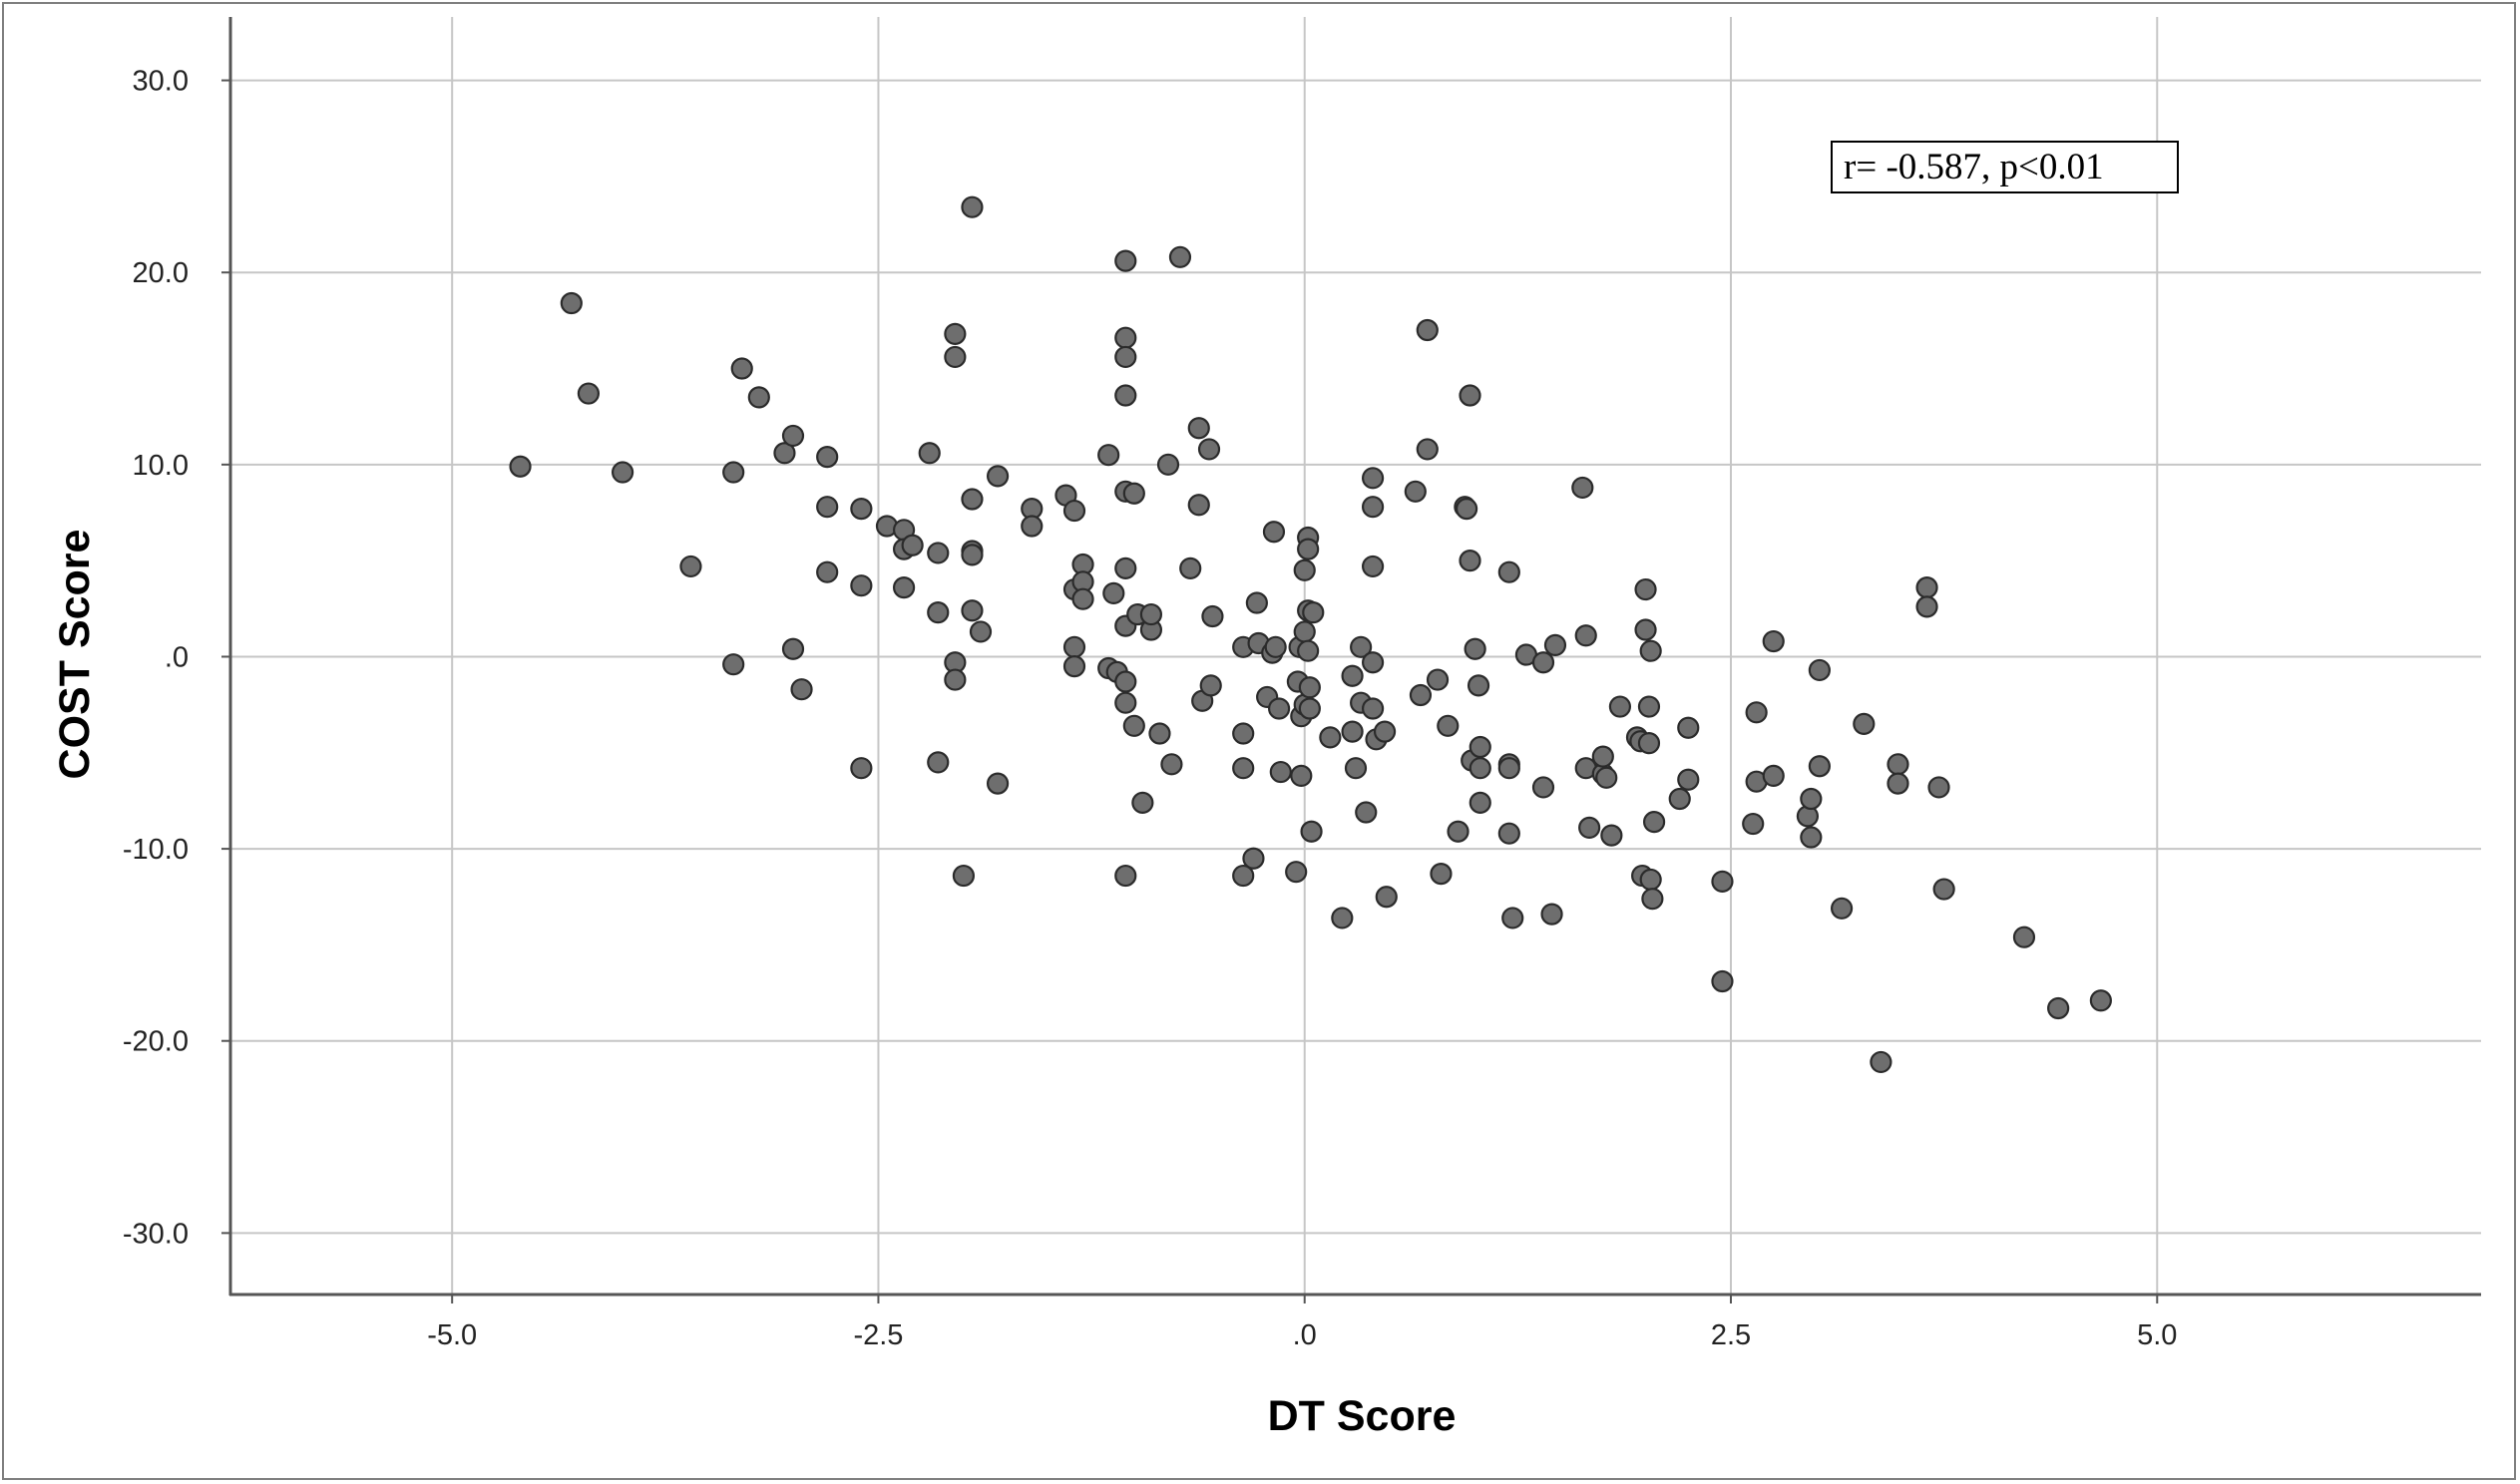 The width and height of the screenshot is (2520, 1484). Describe the element at coordinates (1305, 1335) in the screenshot. I see `x-tick-label: .0` at that location.